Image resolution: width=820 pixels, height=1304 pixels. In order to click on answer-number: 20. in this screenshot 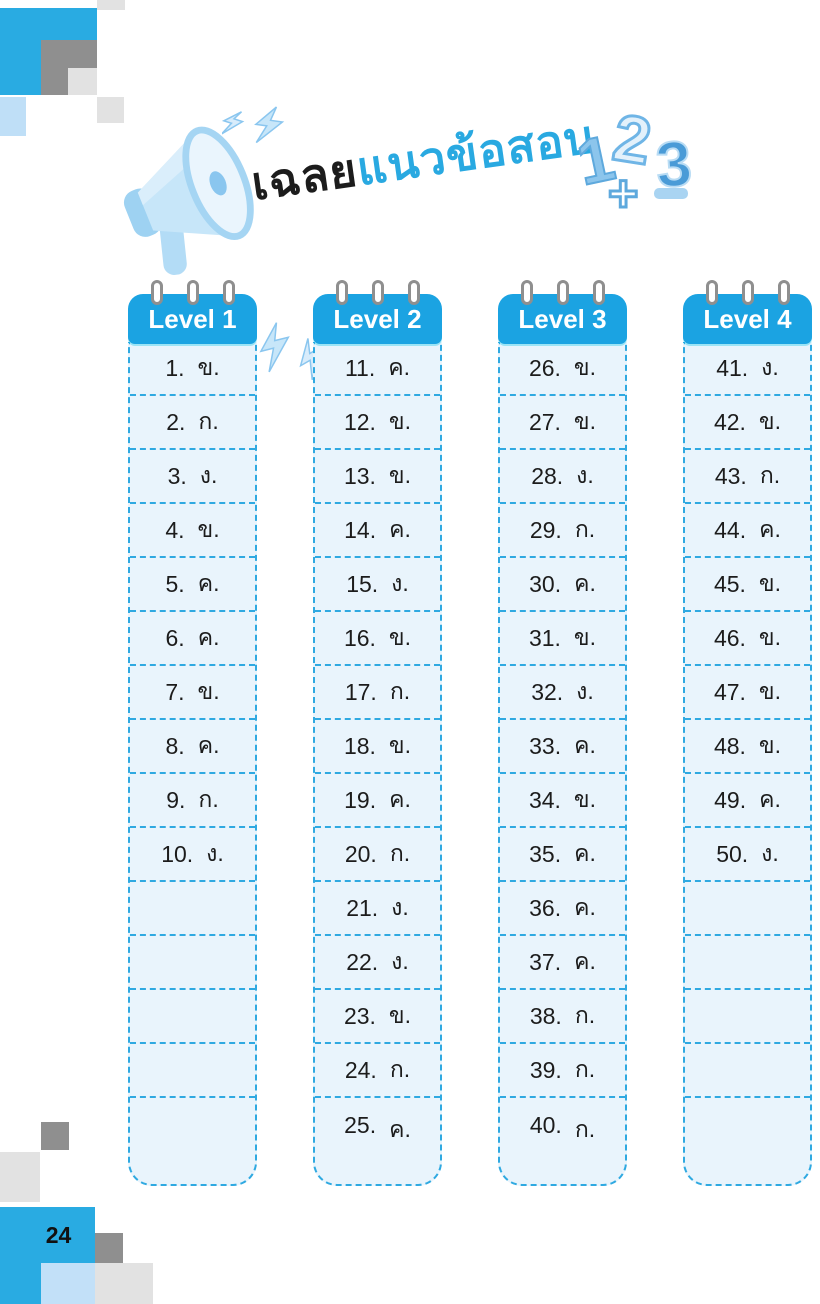, I will do `click(360, 853)`.